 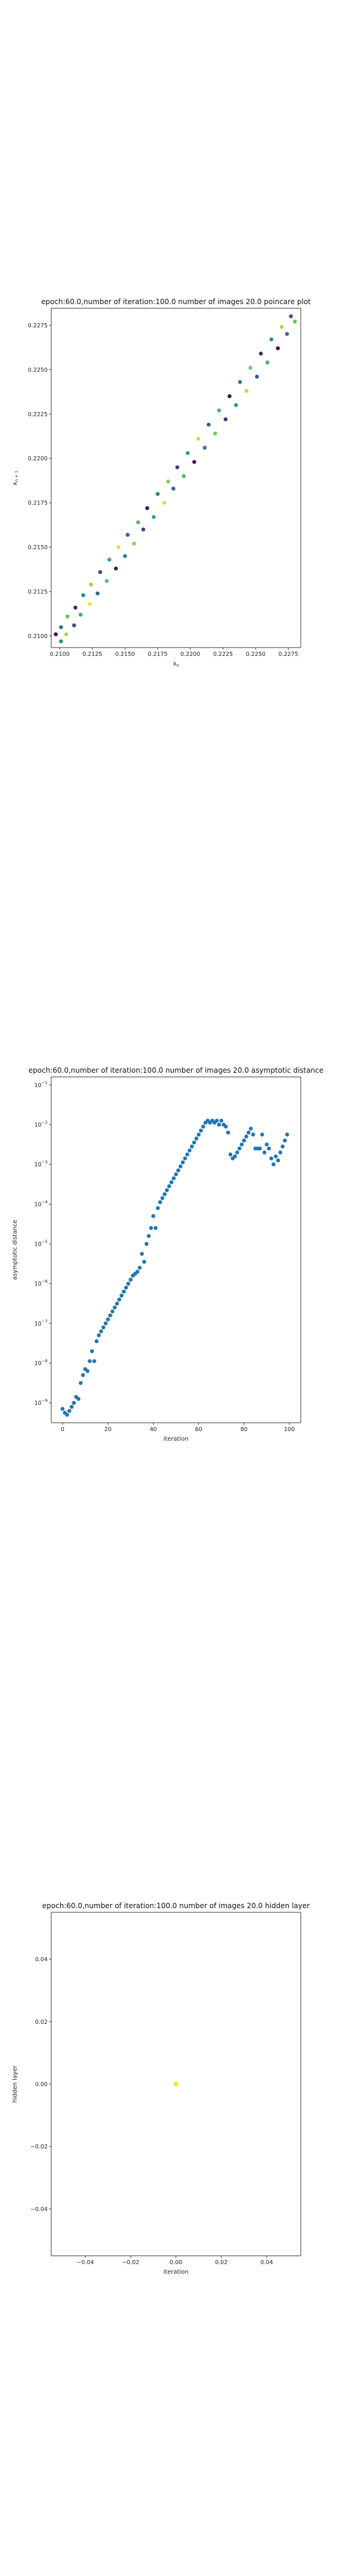 I want to click on asymptotic-ylabel: asymptotic distance, so click(x=15, y=1249).